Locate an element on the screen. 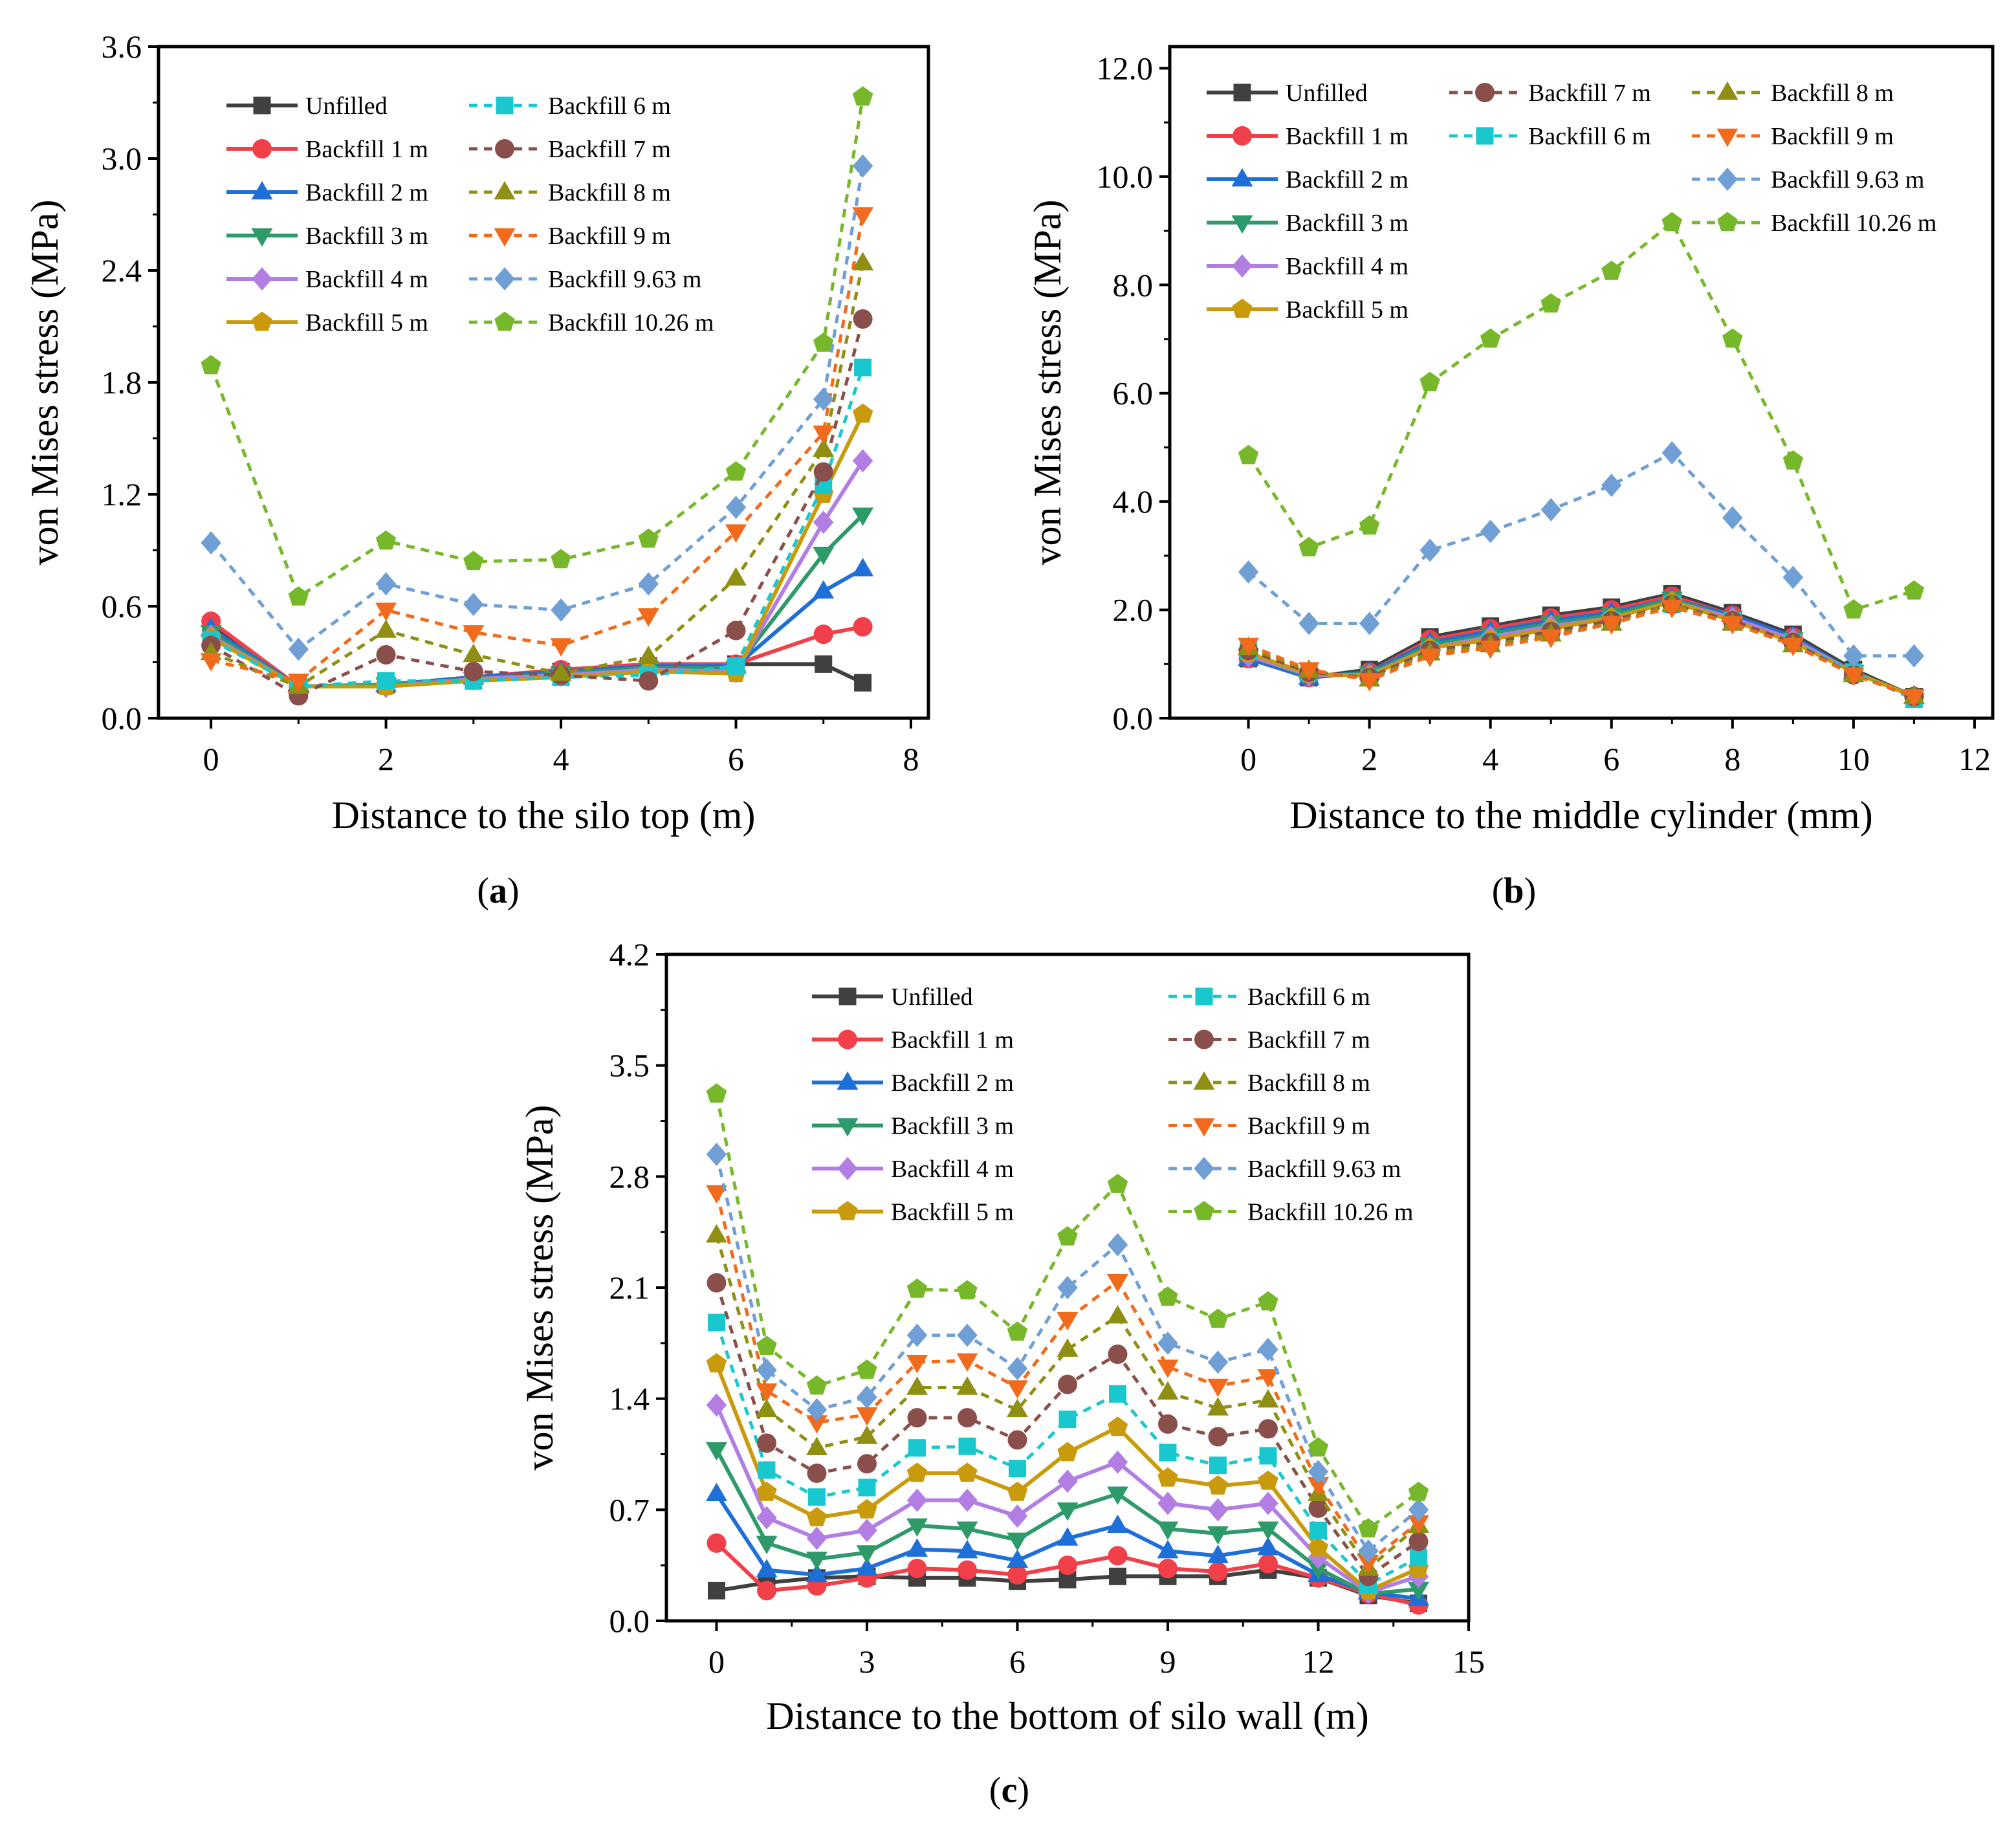 Image resolution: width=2016 pixels, height=1824 pixels. chart-a-x-tick-label: 2 is located at coordinates (386, 759).